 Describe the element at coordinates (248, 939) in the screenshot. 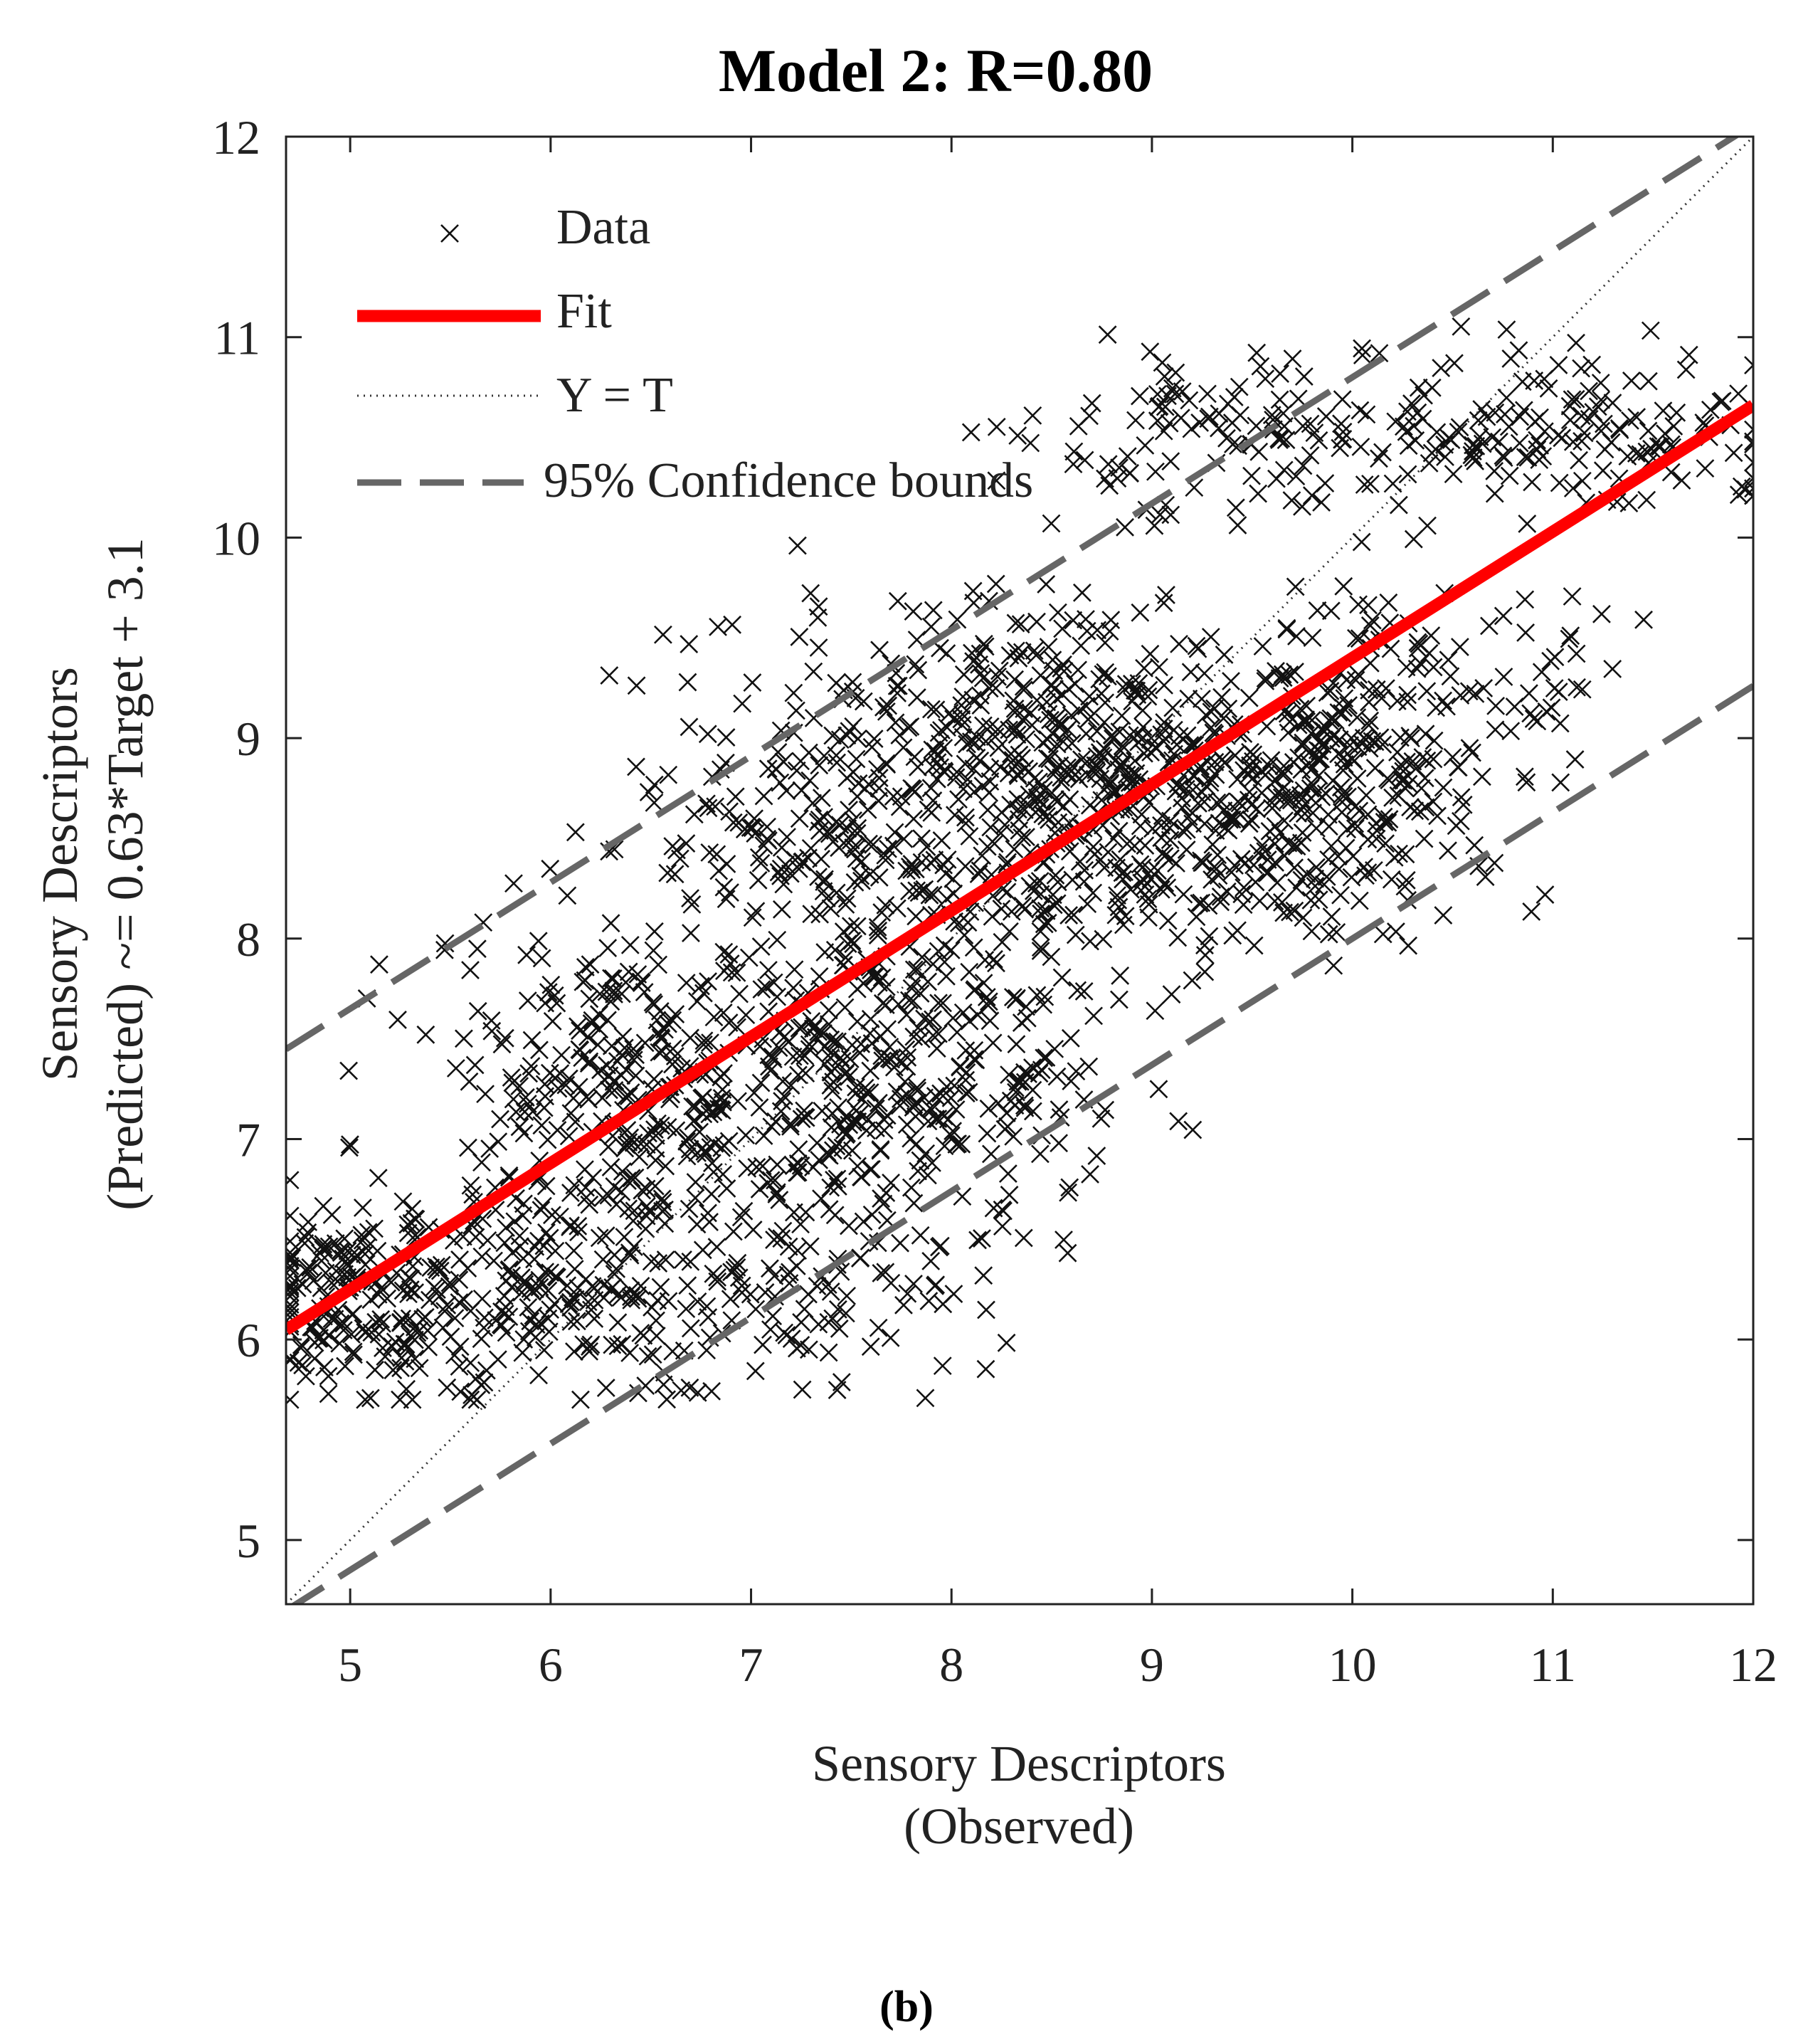

I see `y-tick-label: 8` at that location.